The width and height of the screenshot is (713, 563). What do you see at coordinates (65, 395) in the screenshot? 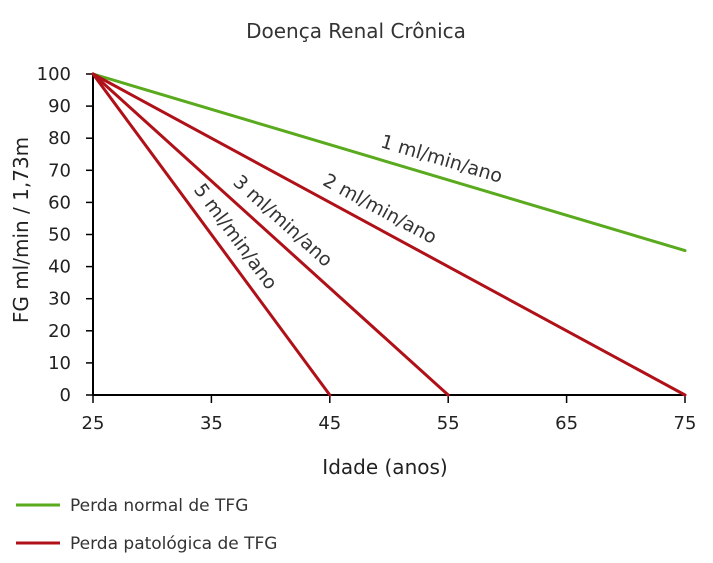
I see `y-tick-label: 0` at bounding box center [65, 395].